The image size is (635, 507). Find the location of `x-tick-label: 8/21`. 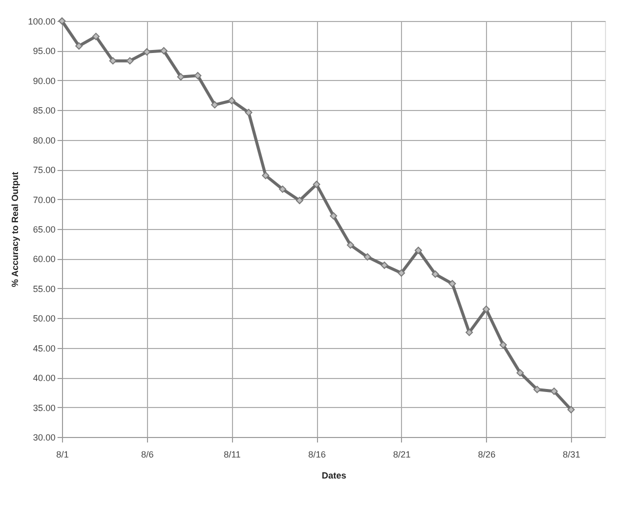

x-tick-label: 8/21 is located at coordinates (402, 455).